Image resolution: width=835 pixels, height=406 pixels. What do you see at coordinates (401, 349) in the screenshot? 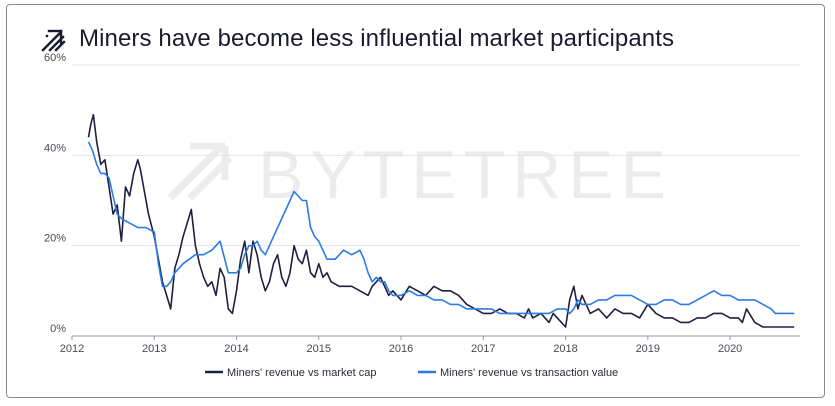
I see `x-tick-label: 2016` at bounding box center [401, 349].